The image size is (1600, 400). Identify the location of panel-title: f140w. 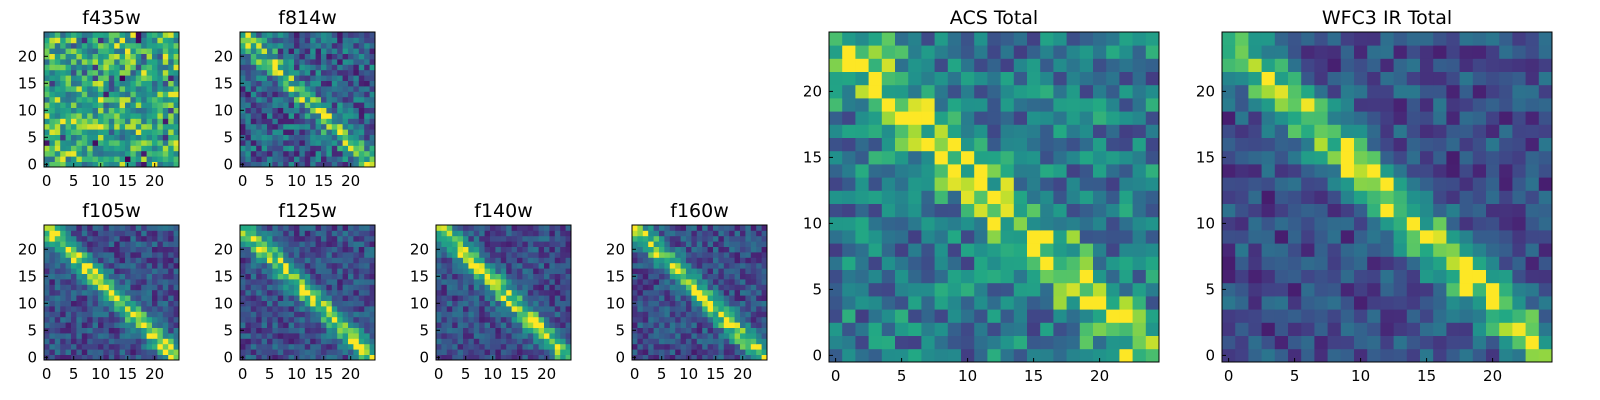
(503, 211).